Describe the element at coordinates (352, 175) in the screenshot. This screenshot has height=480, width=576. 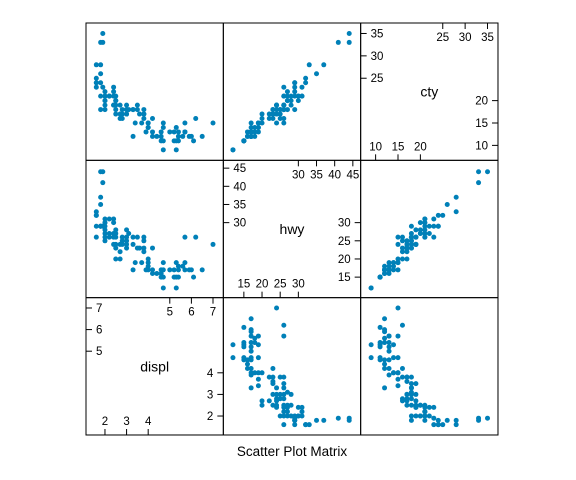
I see `tick-label: 45` at that location.